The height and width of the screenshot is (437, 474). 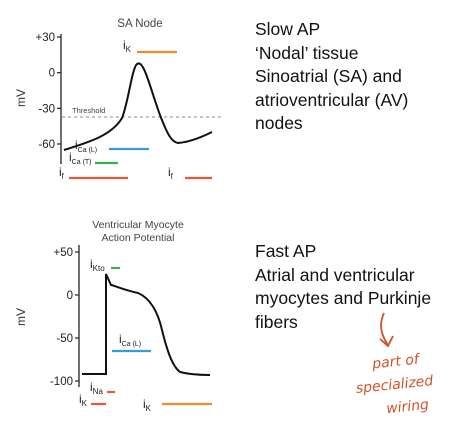 What do you see at coordinates (139, 24) in the screenshot?
I see `slow-panel-title: SA Node` at bounding box center [139, 24].